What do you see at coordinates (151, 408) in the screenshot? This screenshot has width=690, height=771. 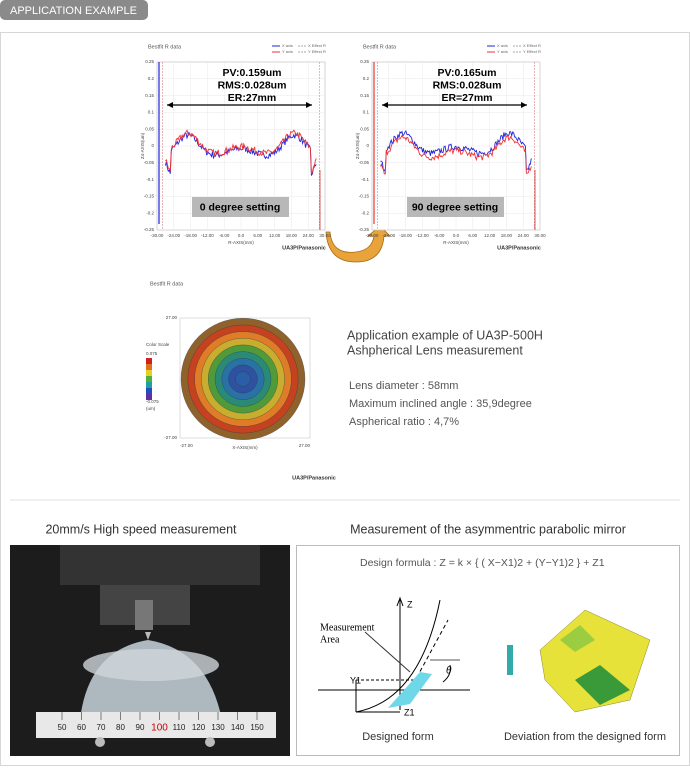 I see `scale-label: (um)` at bounding box center [151, 408].